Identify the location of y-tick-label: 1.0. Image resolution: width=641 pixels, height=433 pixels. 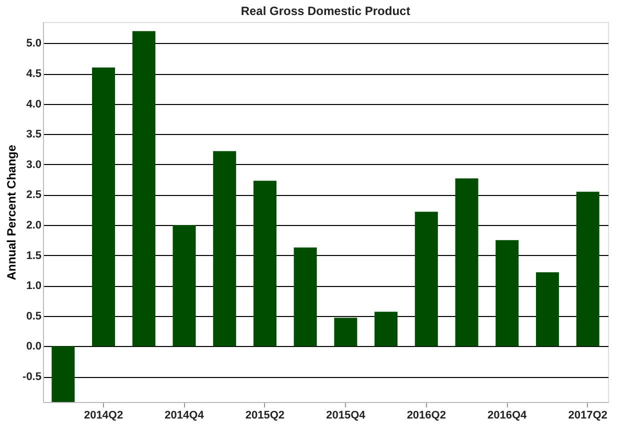
(34, 286).